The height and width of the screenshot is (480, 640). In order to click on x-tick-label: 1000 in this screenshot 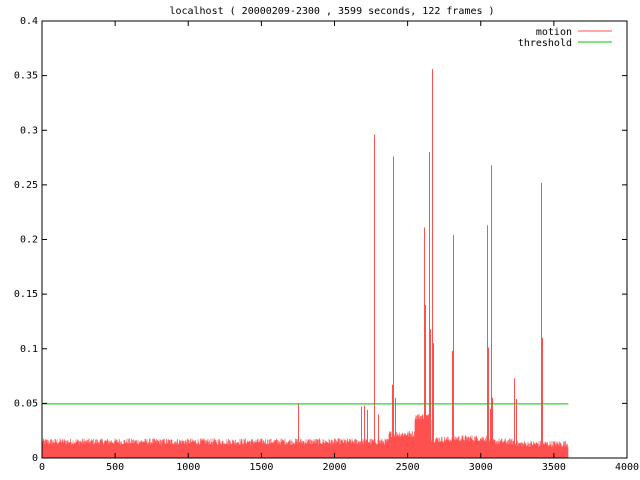, I will do `click(188, 467)`.